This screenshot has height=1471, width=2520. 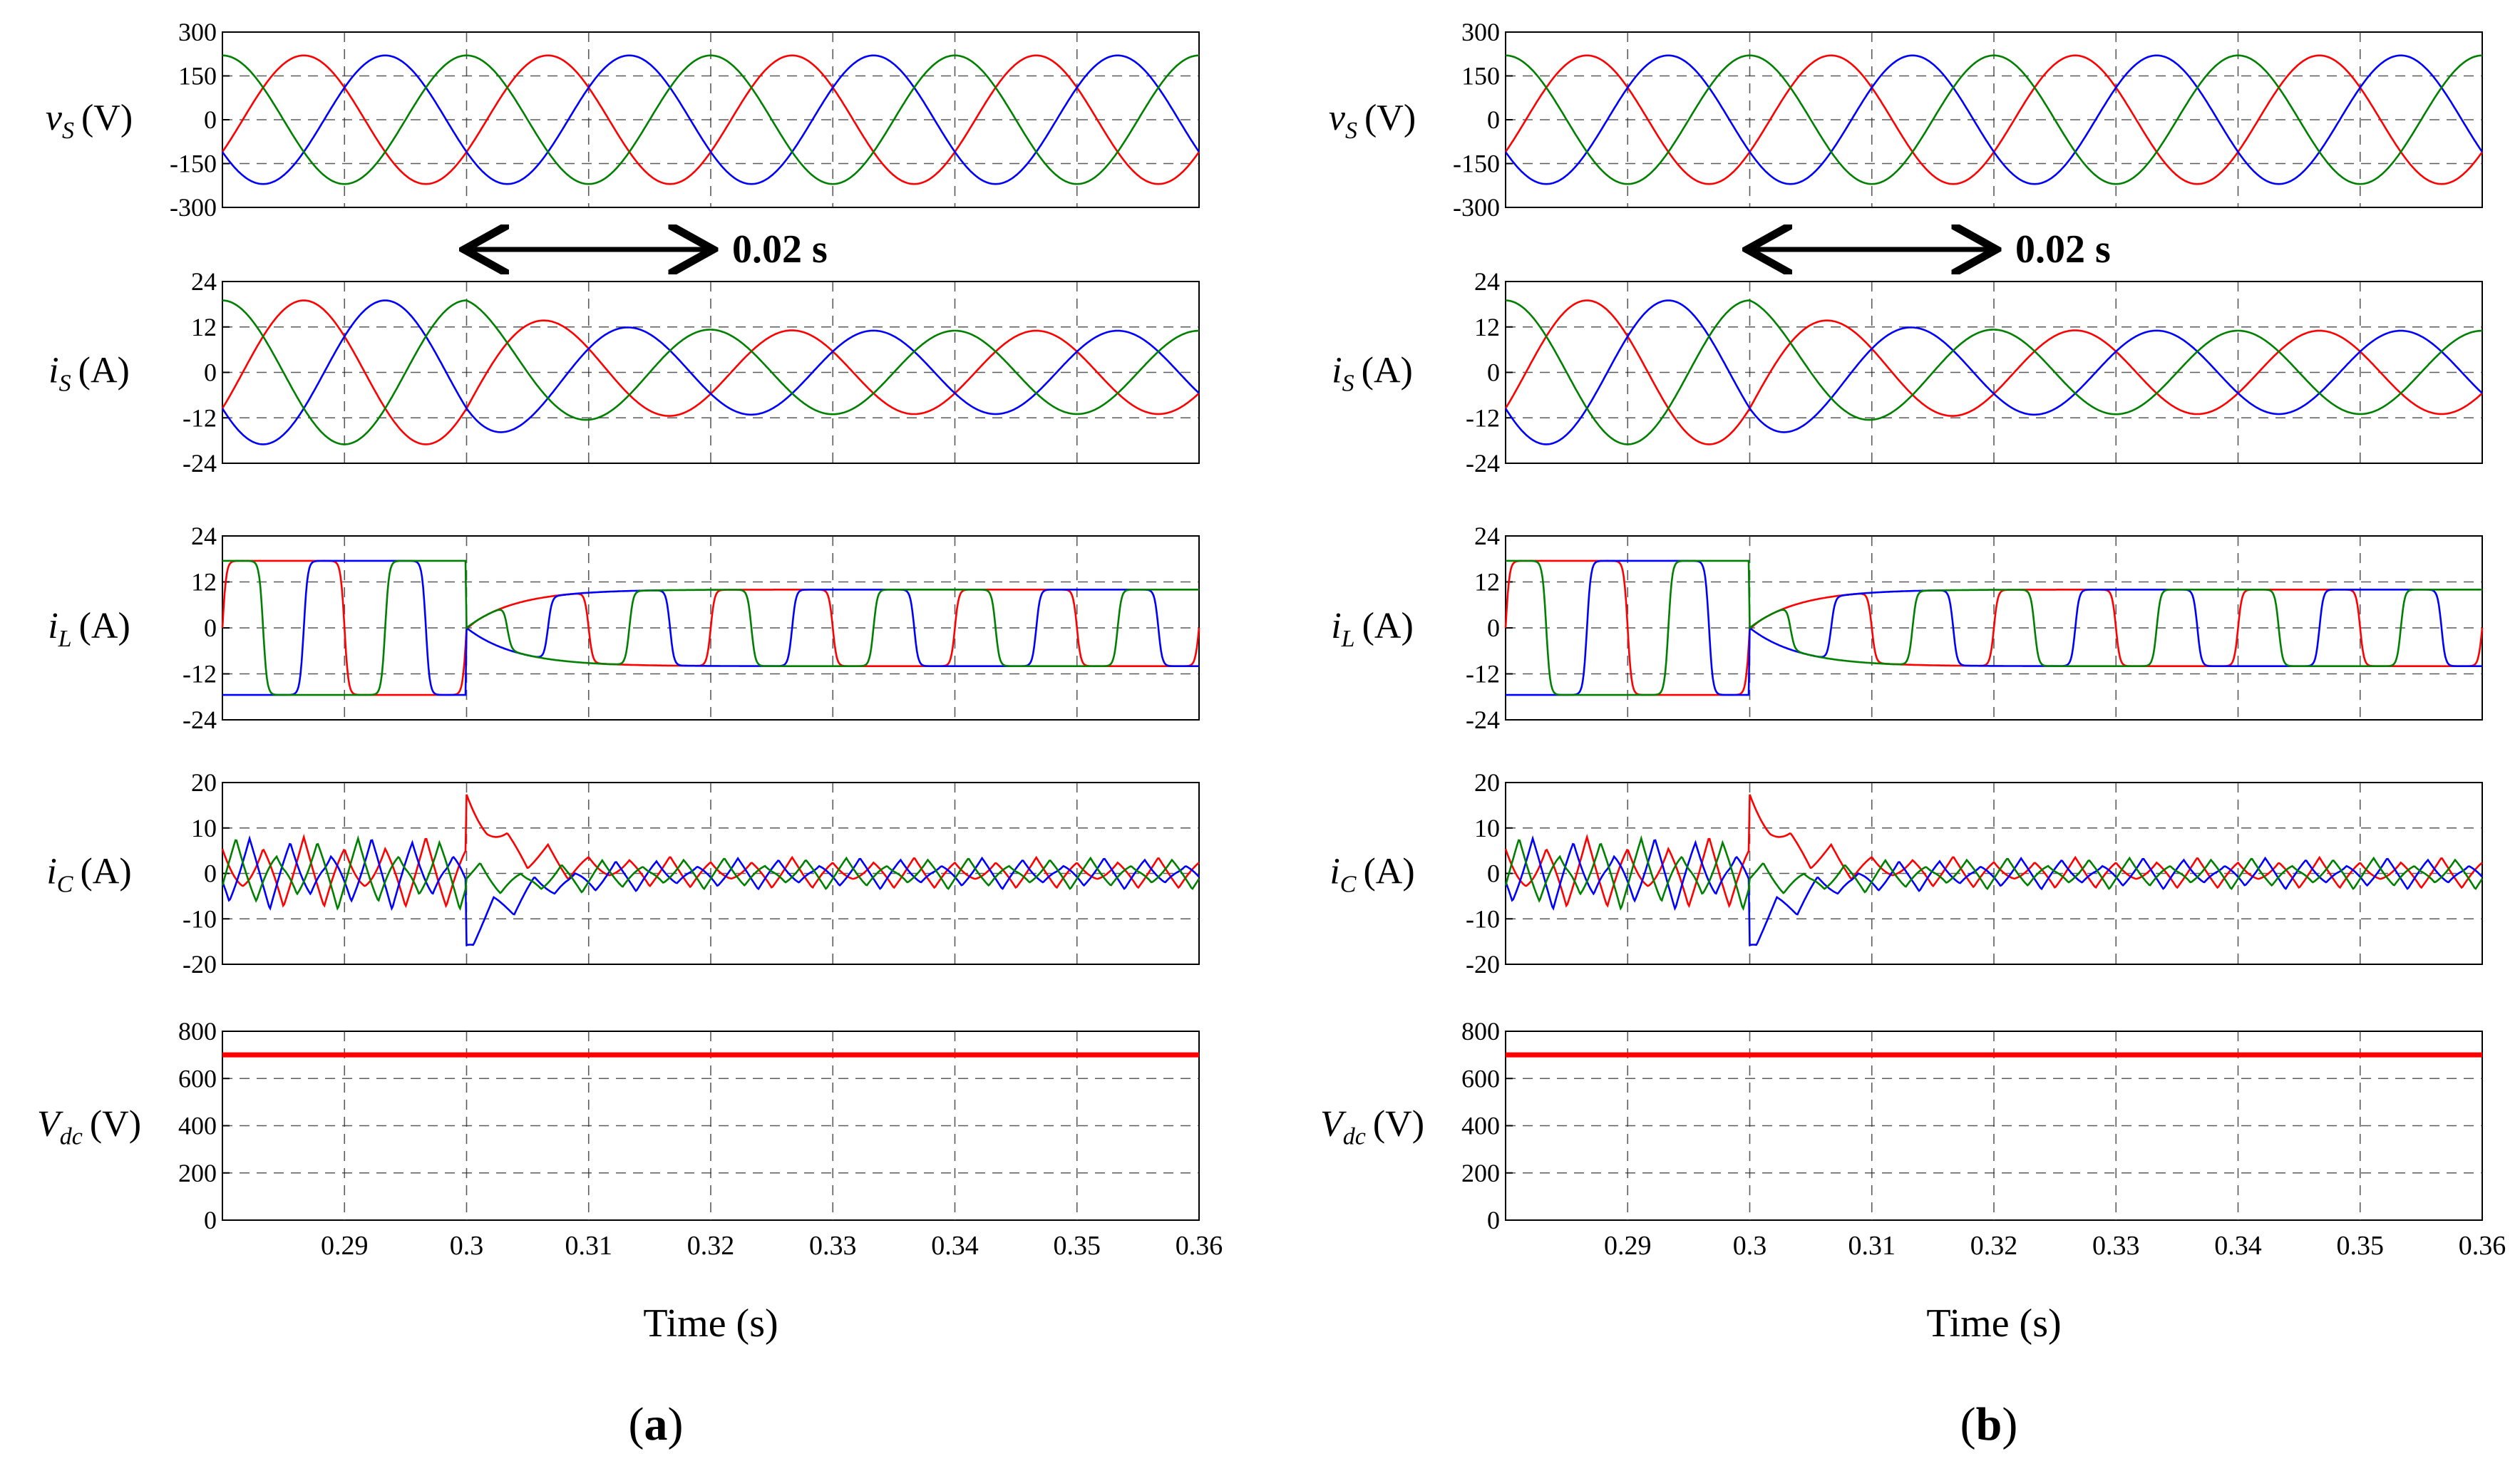 I want to click on period-label: 0.02 s, so click(x=2063, y=250).